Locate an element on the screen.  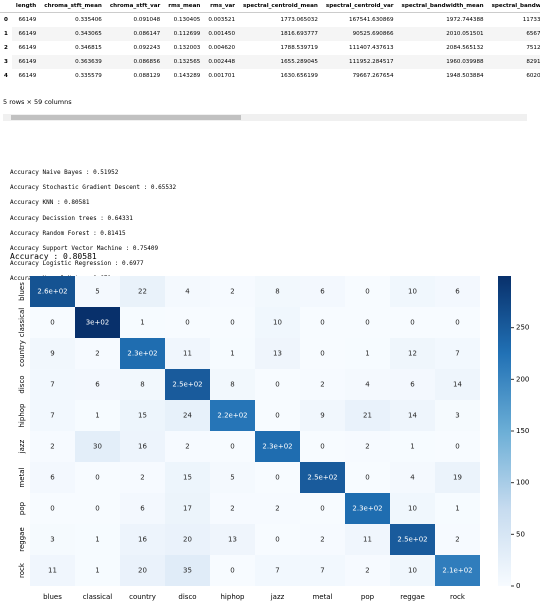
cell: 0.112699 is located at coordinates (184, 34).